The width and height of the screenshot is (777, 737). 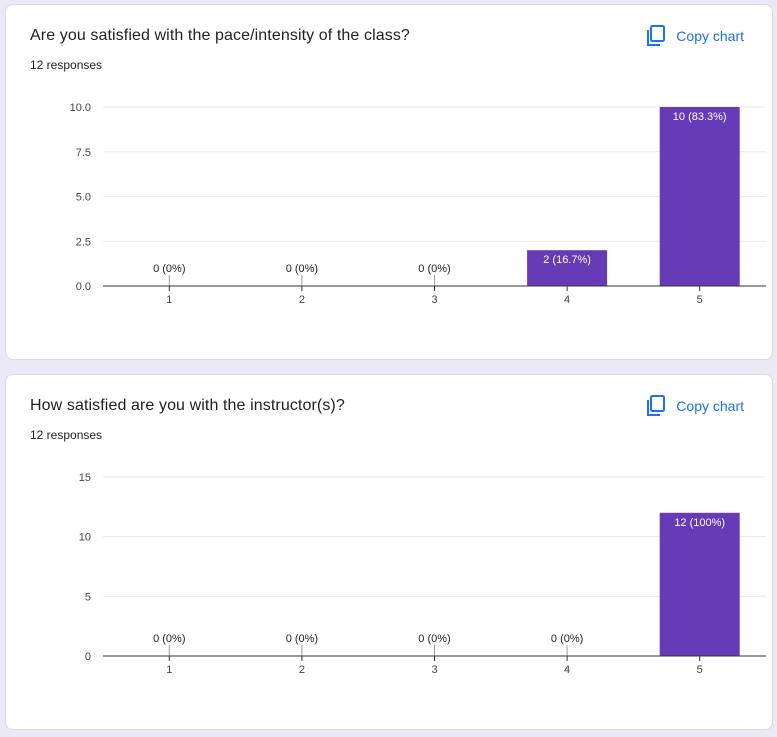 I want to click on y-tick-label: 0.0, so click(x=83, y=287).